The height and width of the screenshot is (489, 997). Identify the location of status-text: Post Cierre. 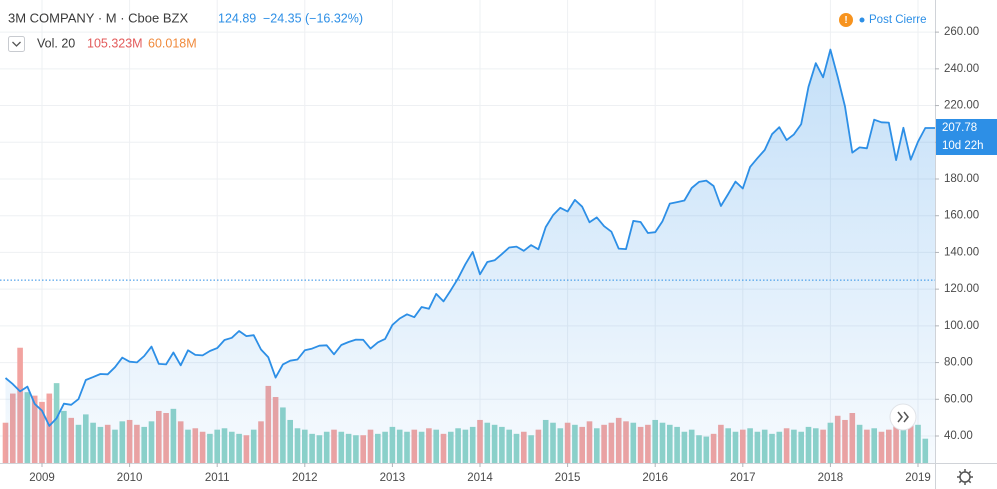
(898, 20).